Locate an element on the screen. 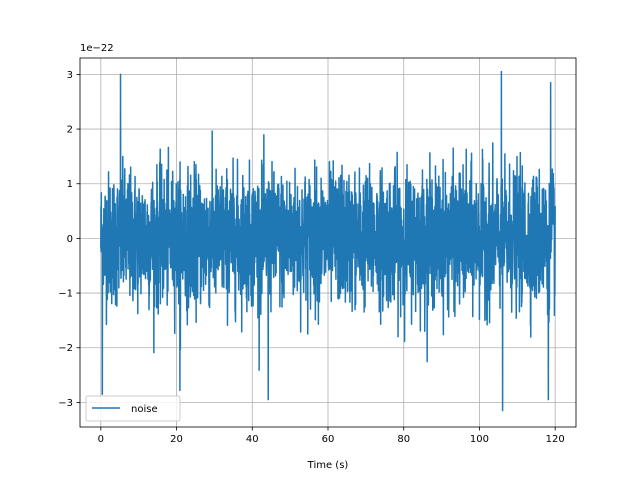 This screenshot has height=480, width=640. y-tick-label: 0 is located at coordinates (70, 239).